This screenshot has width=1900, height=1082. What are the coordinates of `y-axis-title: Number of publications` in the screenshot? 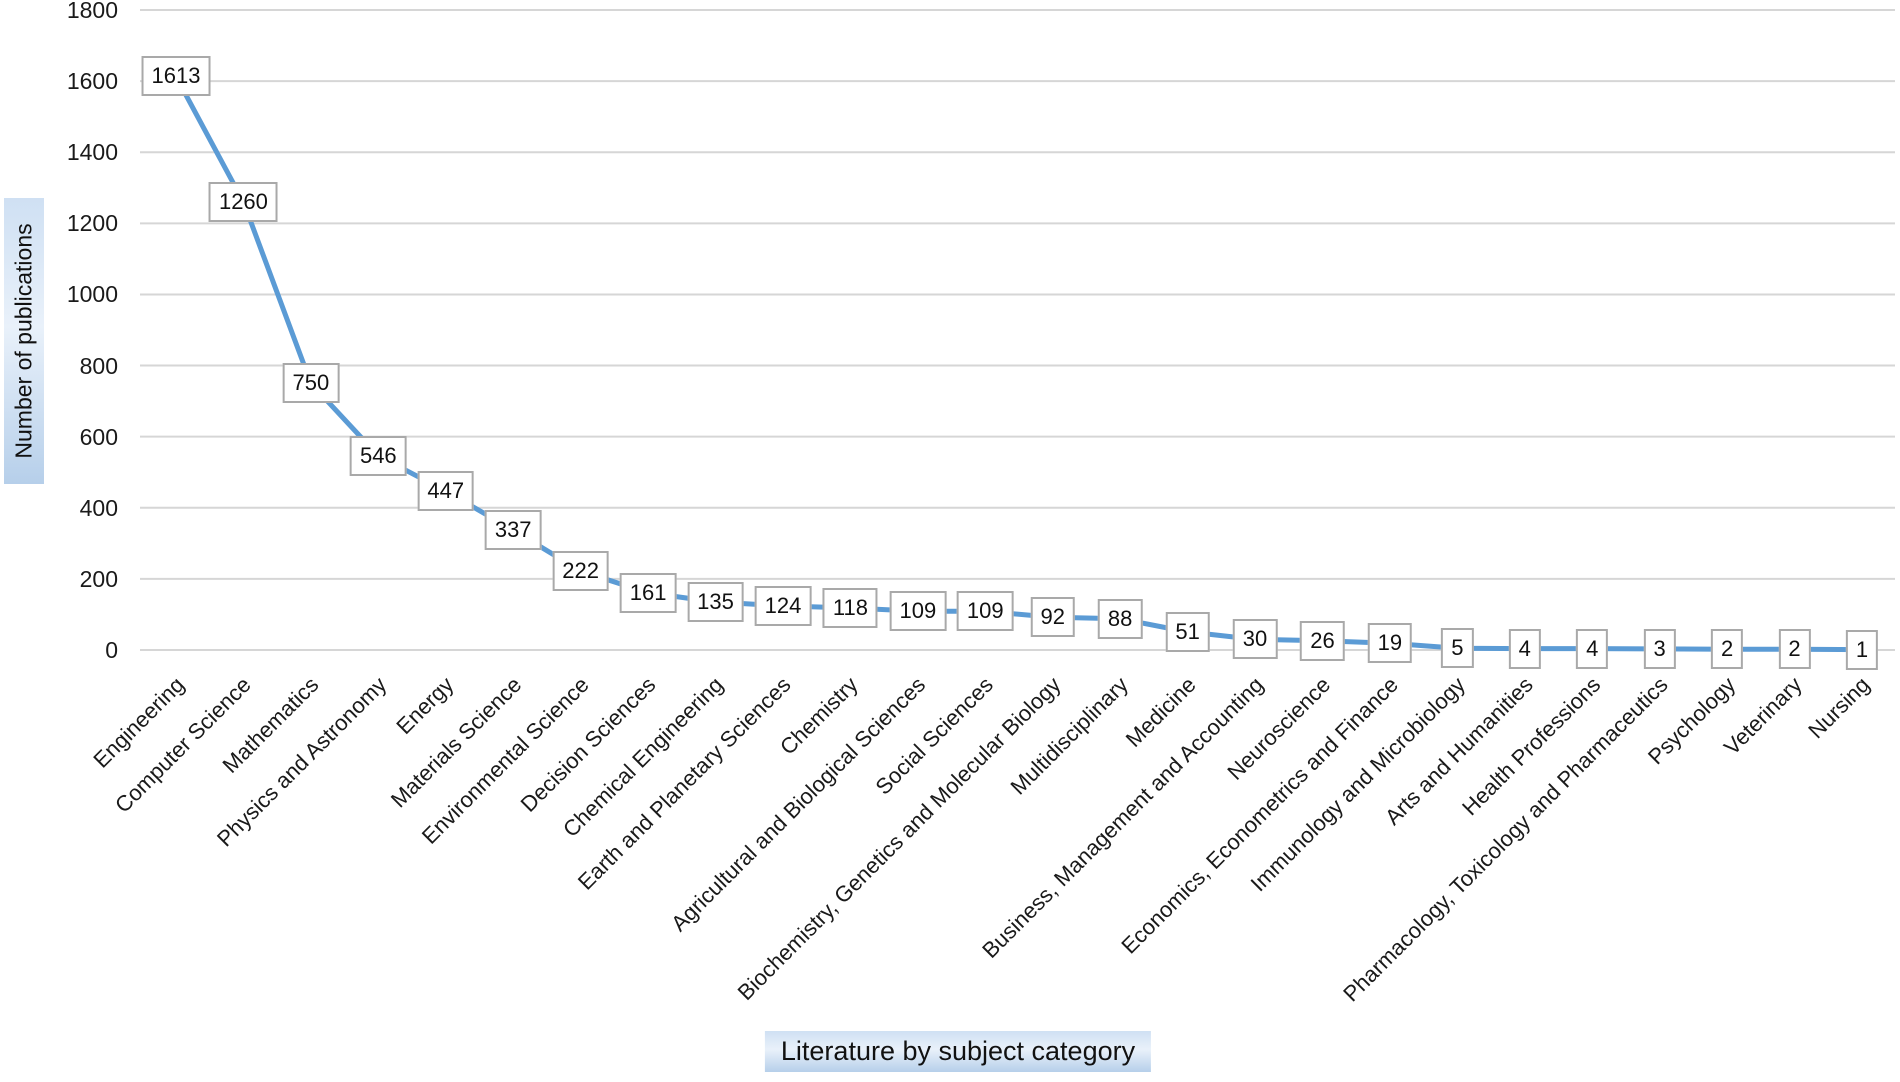 It's located at (23, 341).